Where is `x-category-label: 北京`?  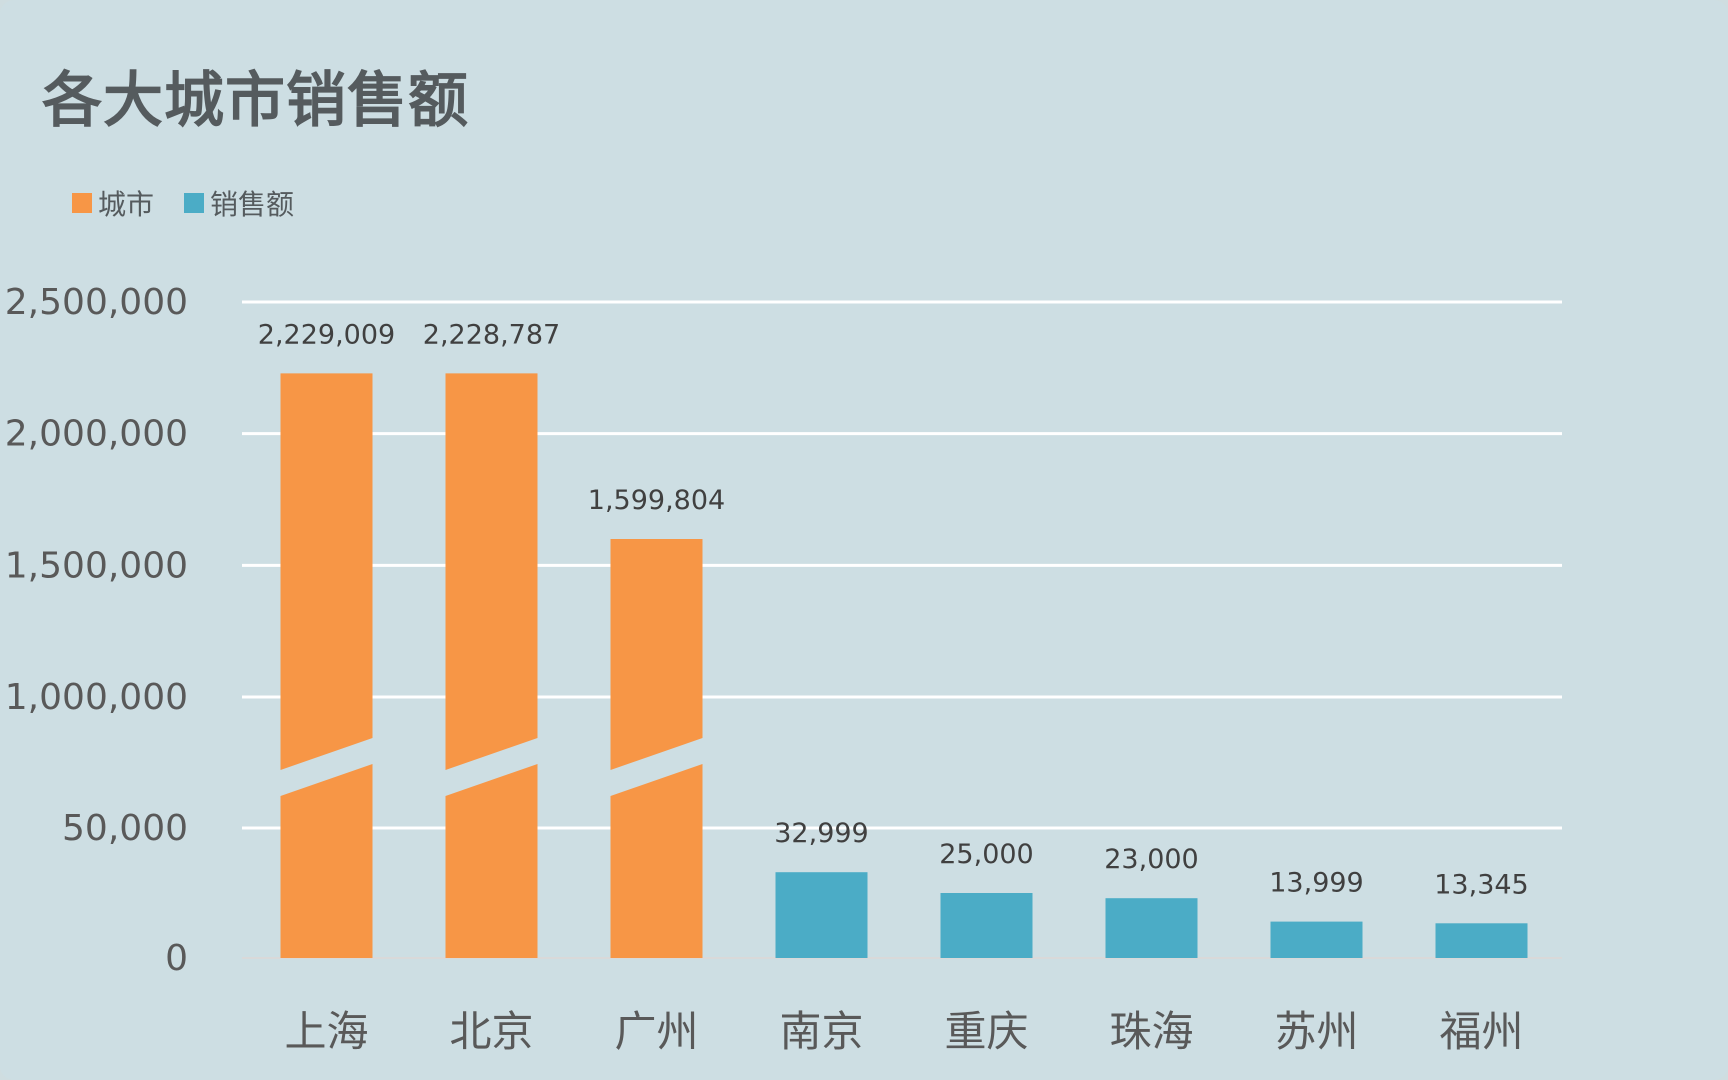 x-category-label: 北京 is located at coordinates (491, 1031).